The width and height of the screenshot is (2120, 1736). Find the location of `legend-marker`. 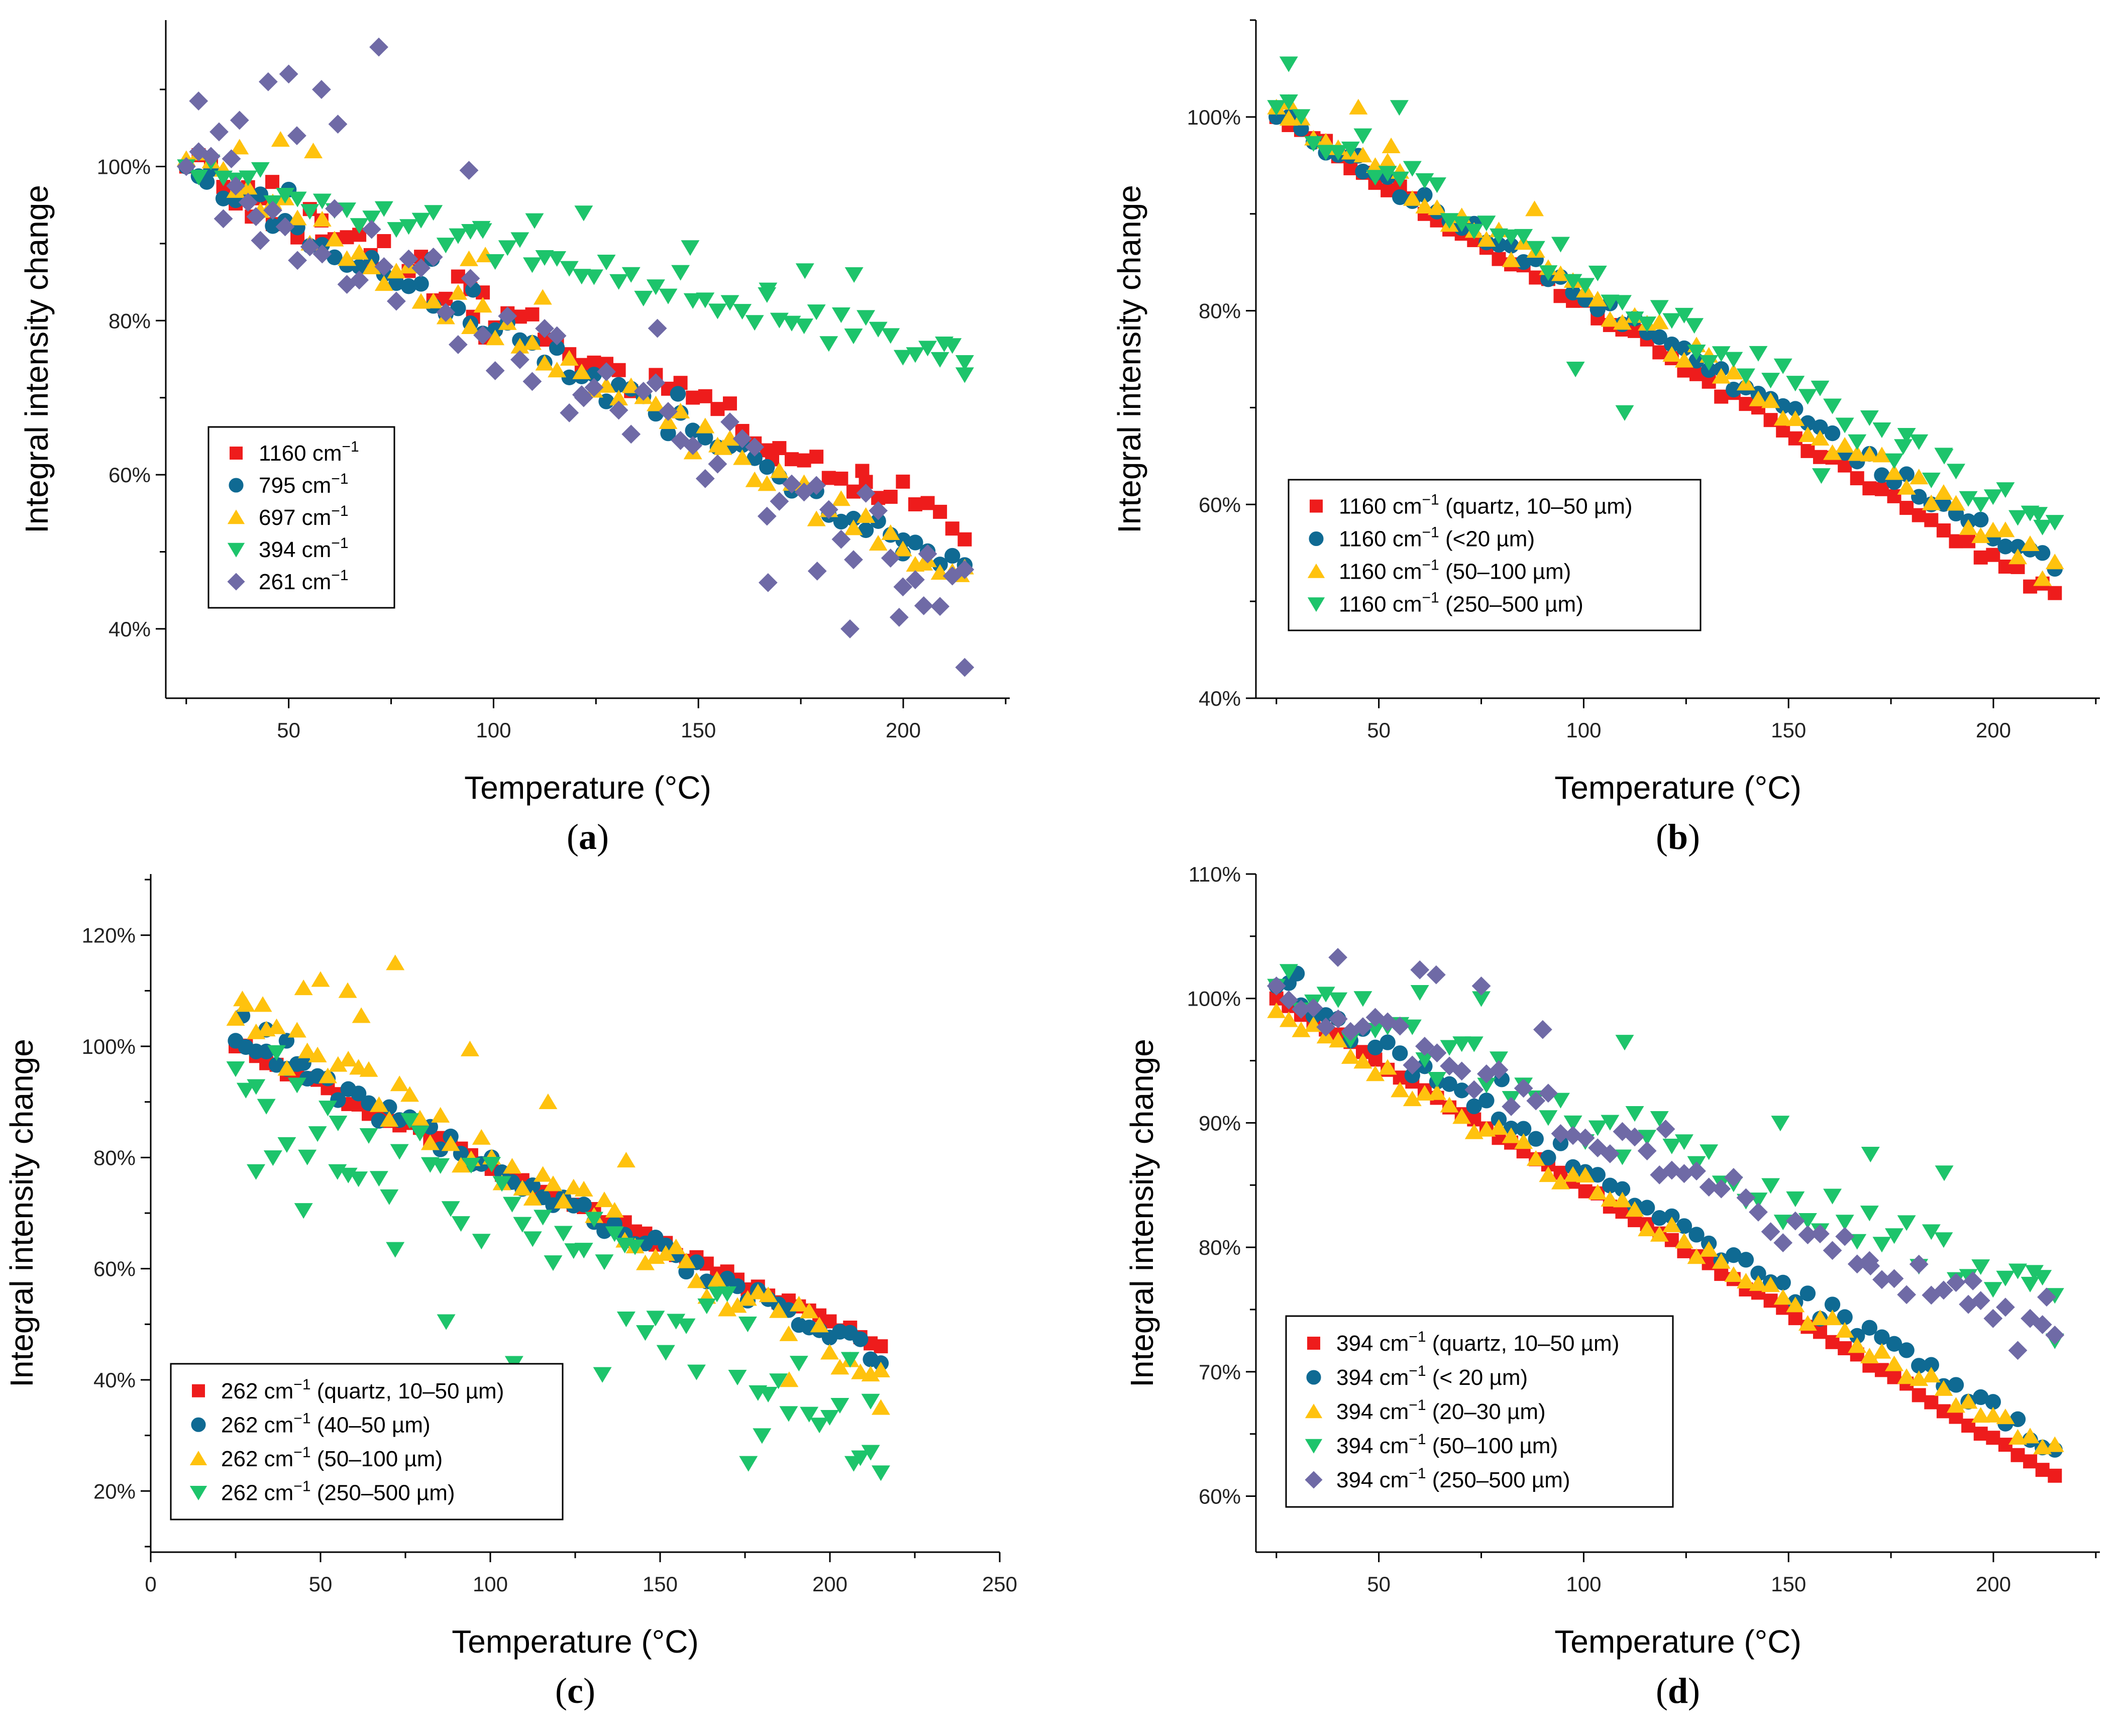

legend-marker is located at coordinates (236, 582).